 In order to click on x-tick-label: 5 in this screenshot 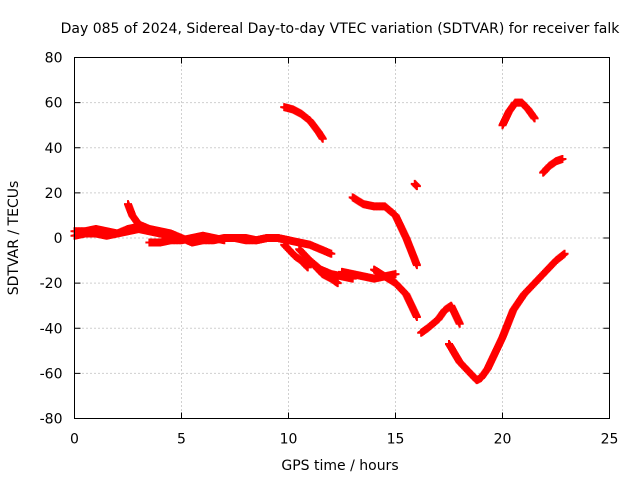, I will do `click(181, 440)`.